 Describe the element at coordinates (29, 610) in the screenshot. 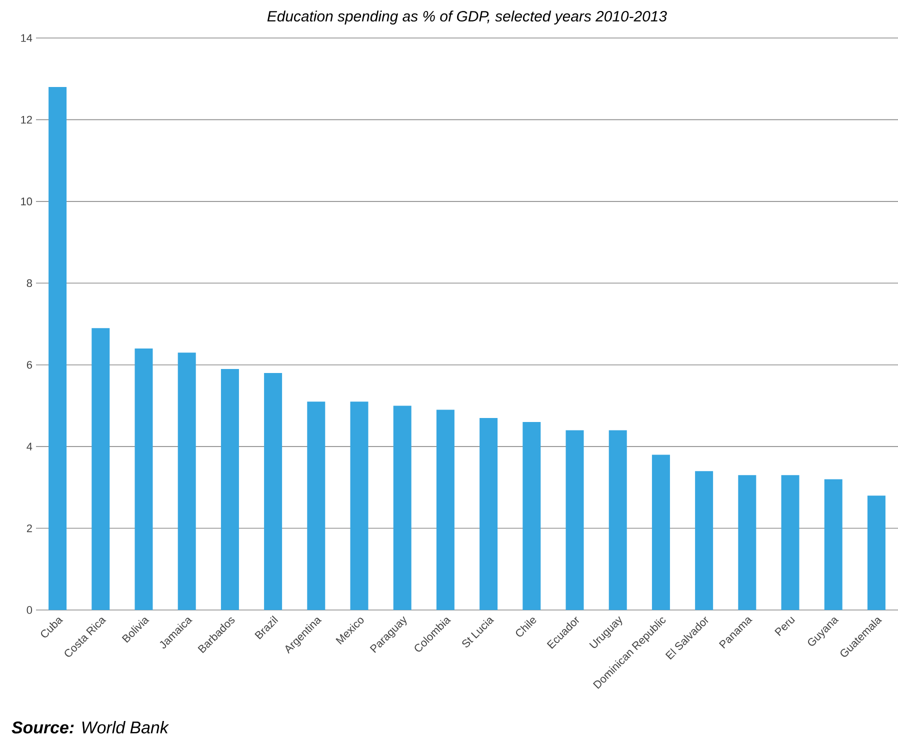

I see `y-tick-label: 0` at that location.